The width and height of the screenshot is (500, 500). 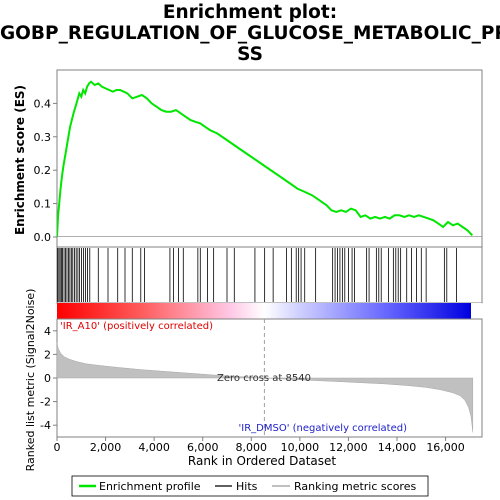 What do you see at coordinates (250, 54) in the screenshot?
I see `title-line-3: SS` at bounding box center [250, 54].